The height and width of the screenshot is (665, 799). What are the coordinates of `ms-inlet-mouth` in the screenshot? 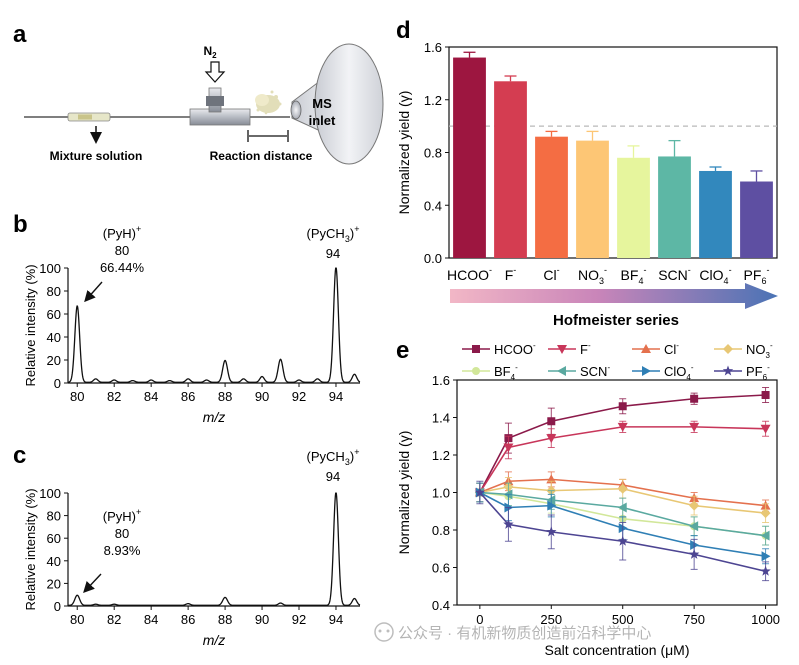 It's located at (349, 104).